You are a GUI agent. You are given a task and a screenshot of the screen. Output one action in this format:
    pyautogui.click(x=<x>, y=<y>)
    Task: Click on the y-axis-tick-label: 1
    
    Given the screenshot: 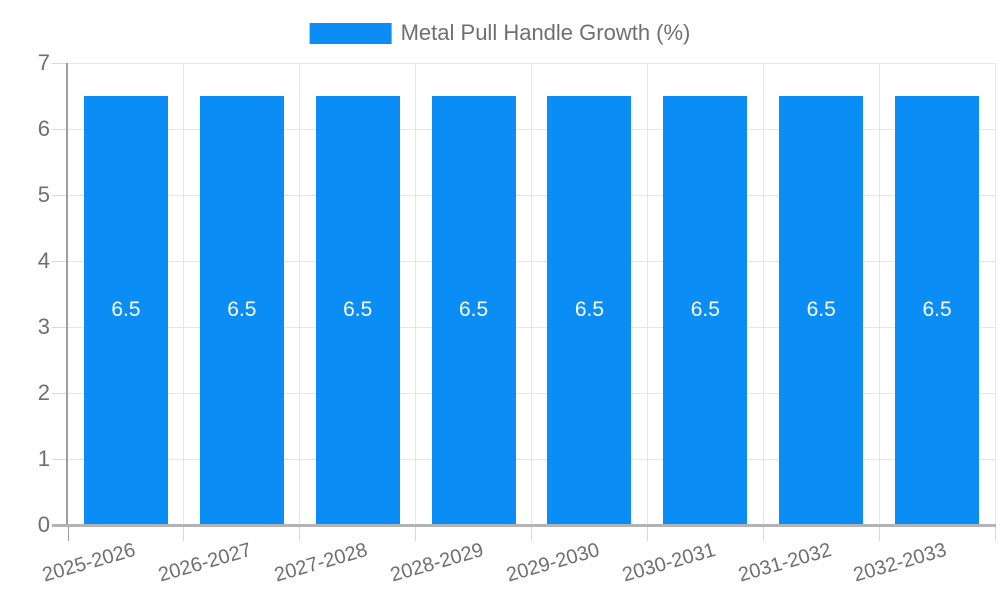 What is the action you would take?
    pyautogui.click(x=43, y=458)
    